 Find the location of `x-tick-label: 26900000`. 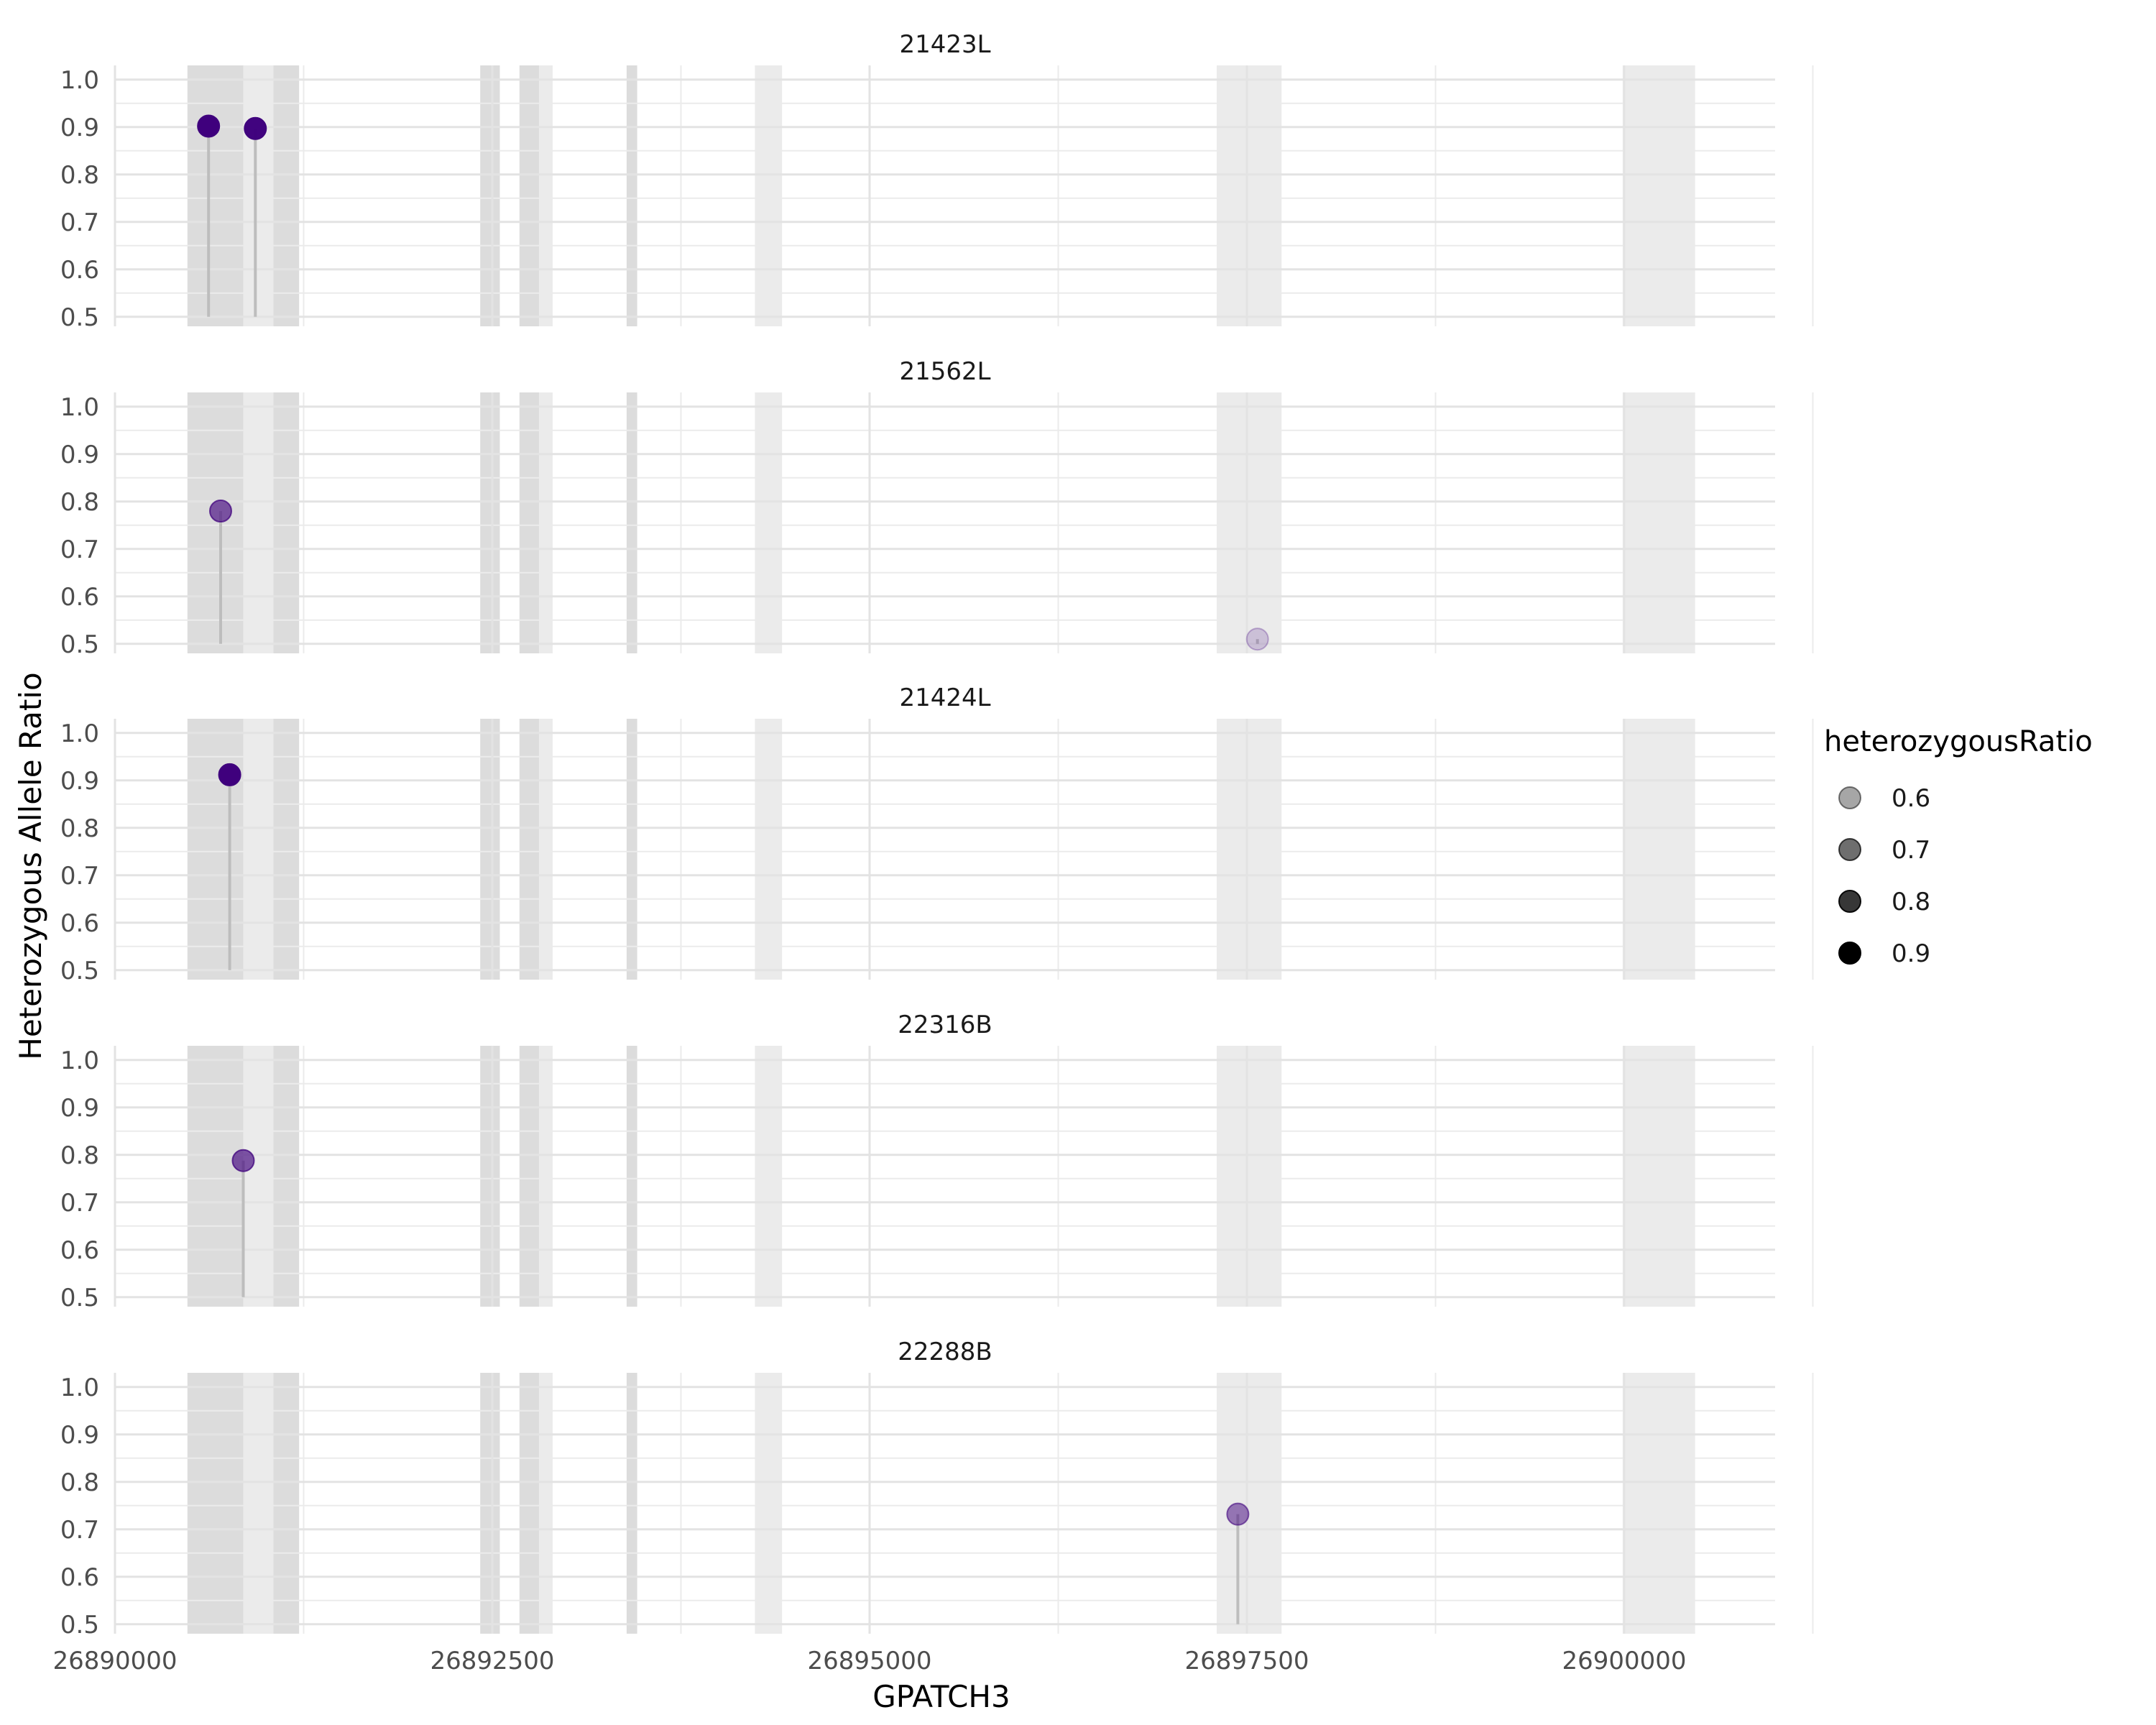

x-tick-label: 26900000 is located at coordinates (1624, 1661).